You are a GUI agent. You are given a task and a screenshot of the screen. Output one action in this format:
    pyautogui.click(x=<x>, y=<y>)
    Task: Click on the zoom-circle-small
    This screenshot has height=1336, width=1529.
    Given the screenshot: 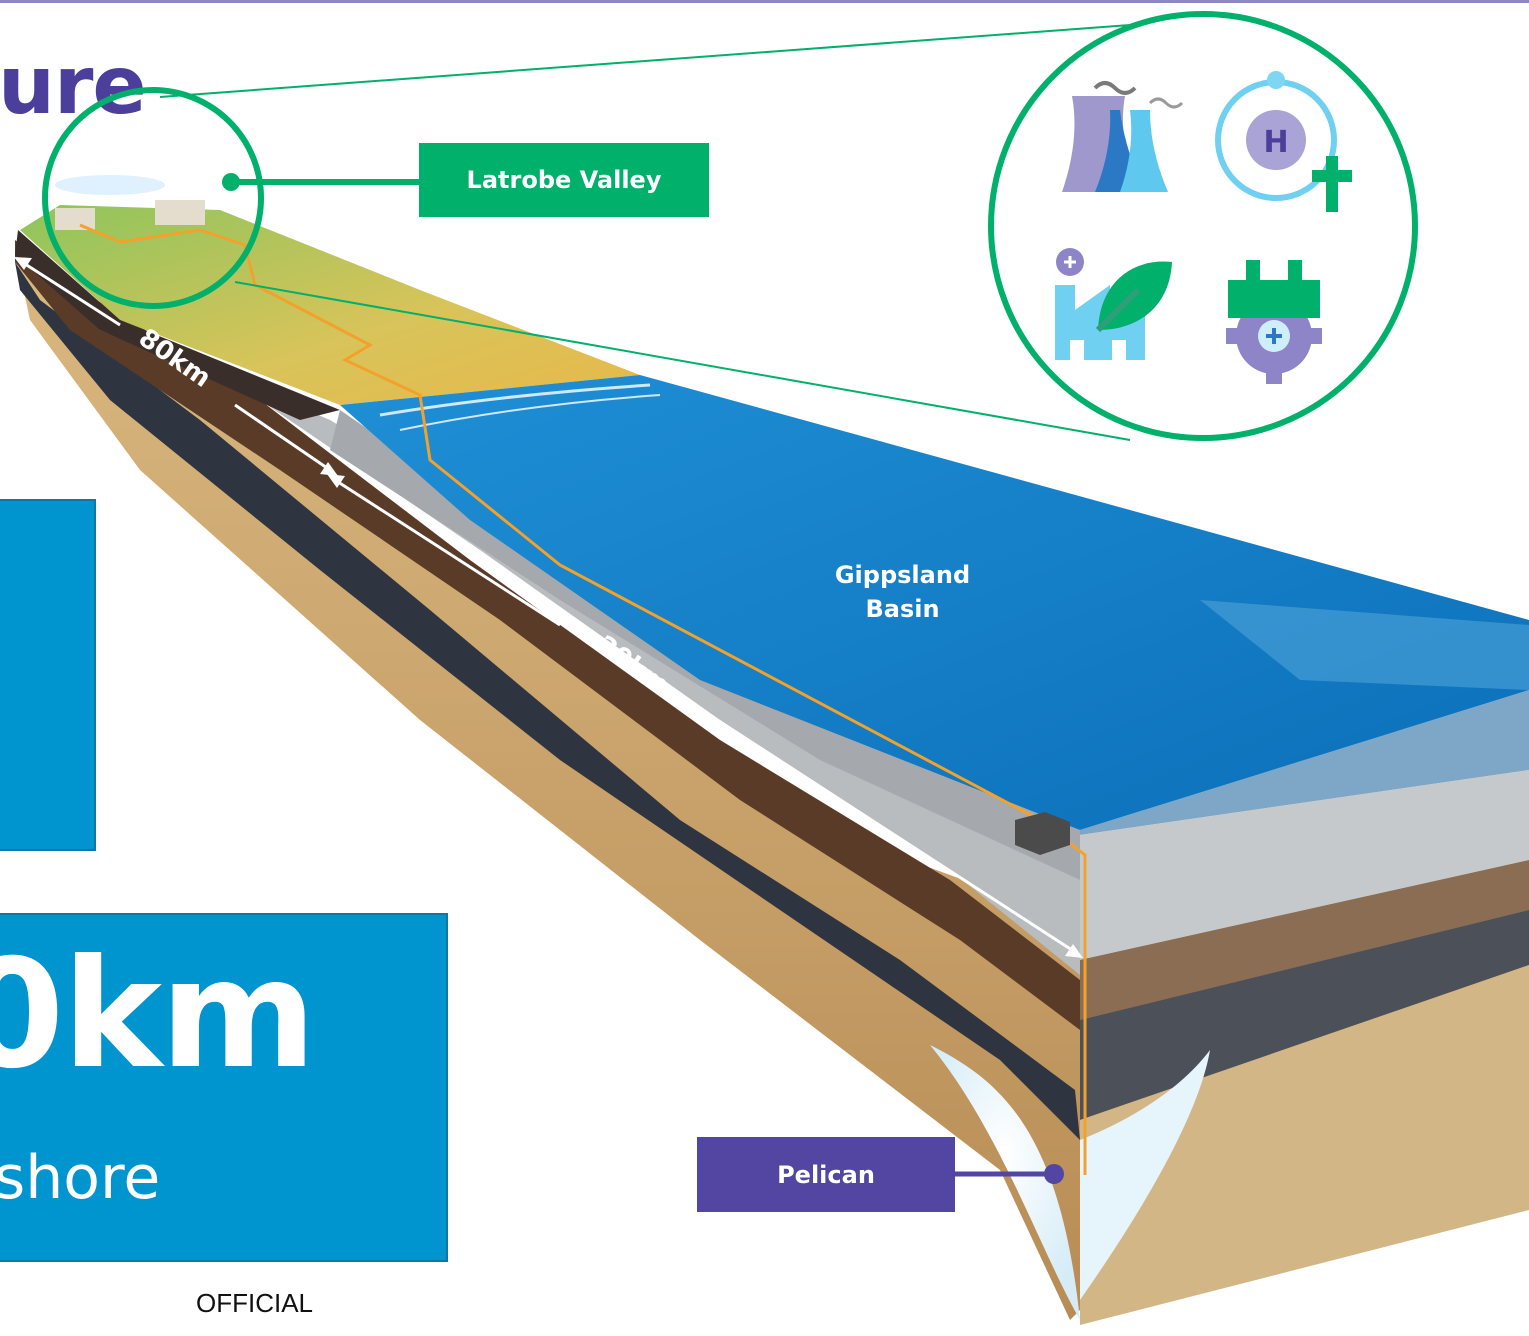 What is the action you would take?
    pyautogui.click(x=153, y=198)
    